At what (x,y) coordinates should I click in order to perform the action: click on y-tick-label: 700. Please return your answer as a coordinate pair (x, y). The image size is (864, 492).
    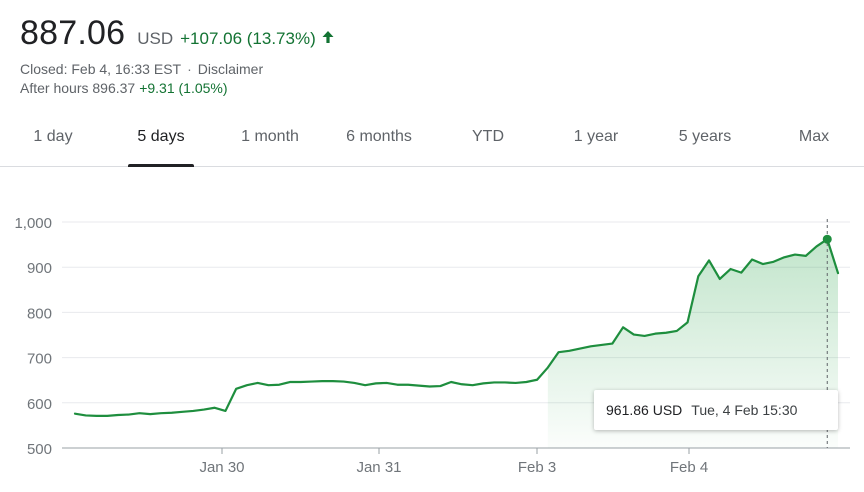
    Looking at the image, I should click on (39, 359).